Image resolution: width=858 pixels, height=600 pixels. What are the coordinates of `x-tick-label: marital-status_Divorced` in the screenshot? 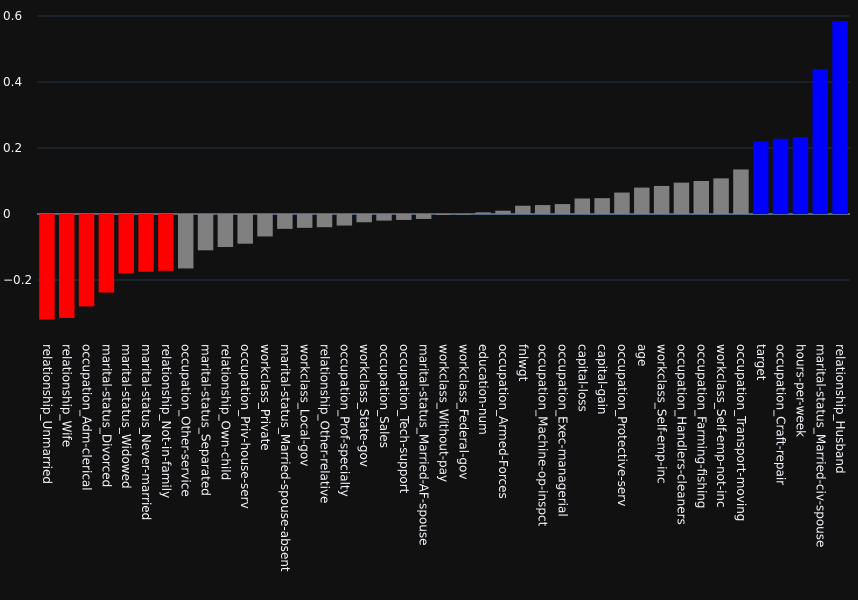 It's located at (106, 415).